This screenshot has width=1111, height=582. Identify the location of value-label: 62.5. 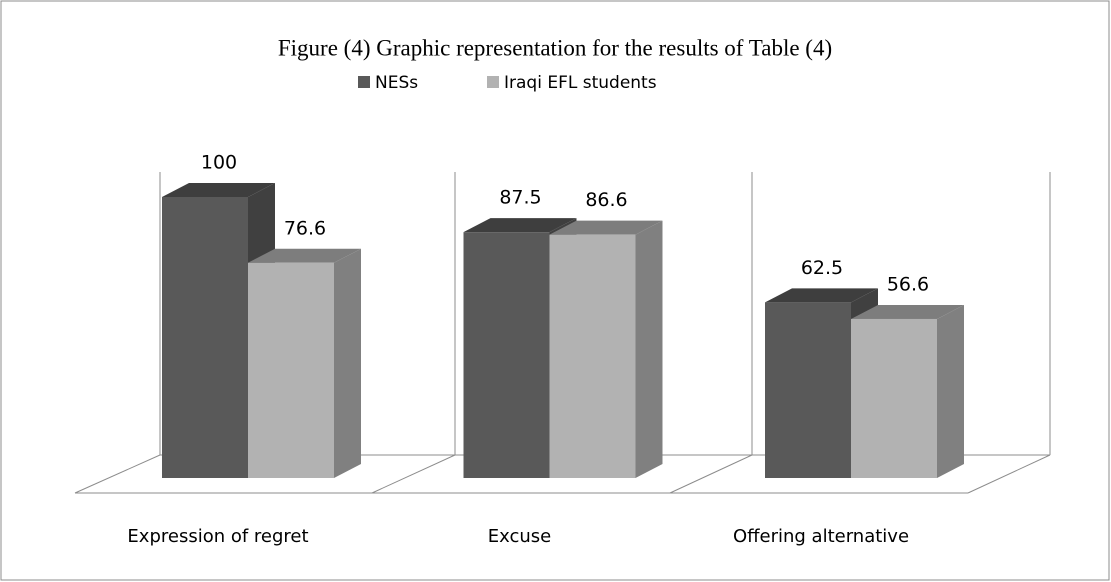
(822, 268).